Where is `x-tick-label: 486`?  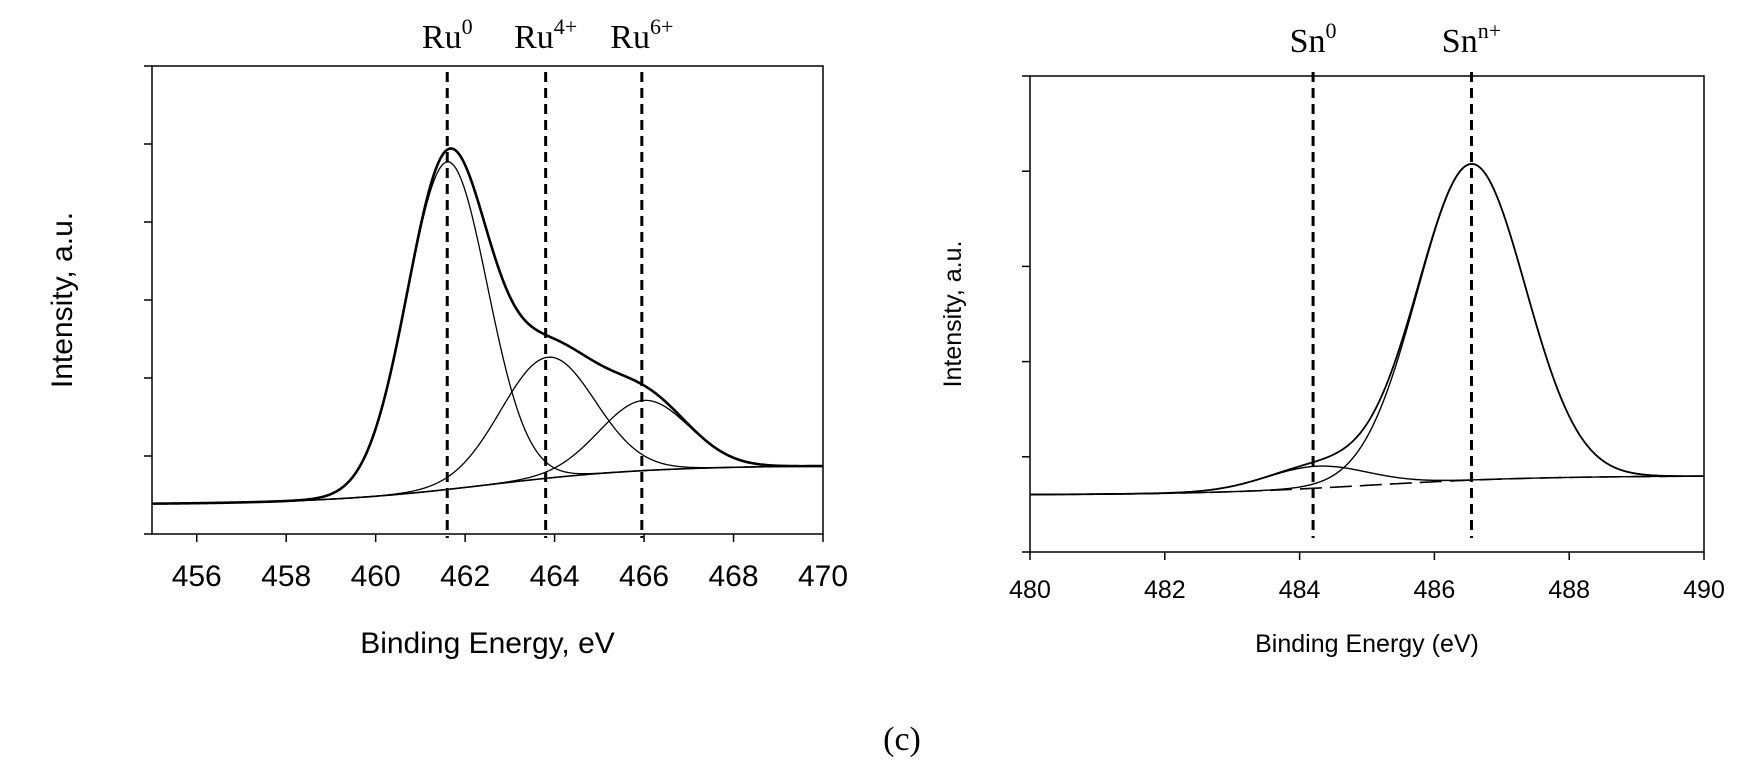
x-tick-label: 486 is located at coordinates (1435, 590).